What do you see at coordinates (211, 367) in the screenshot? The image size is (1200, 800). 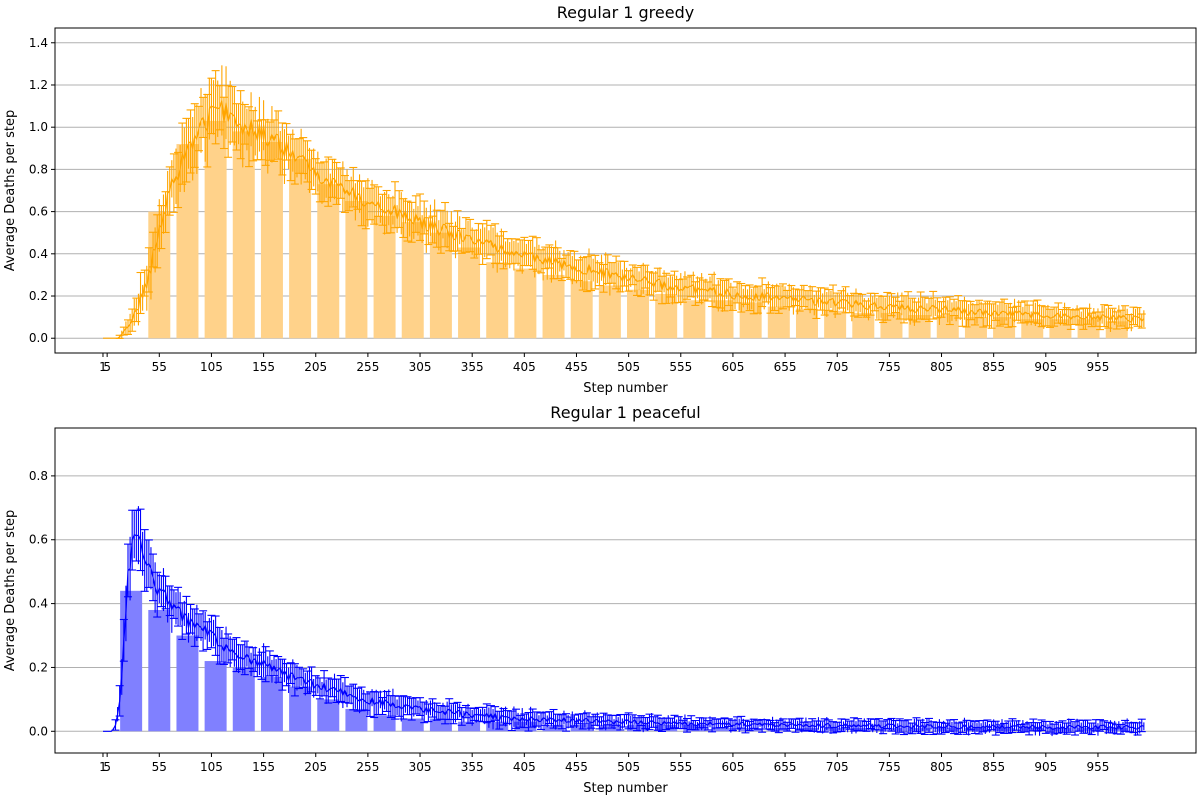 I see `x-tick-label: 105` at bounding box center [211, 367].